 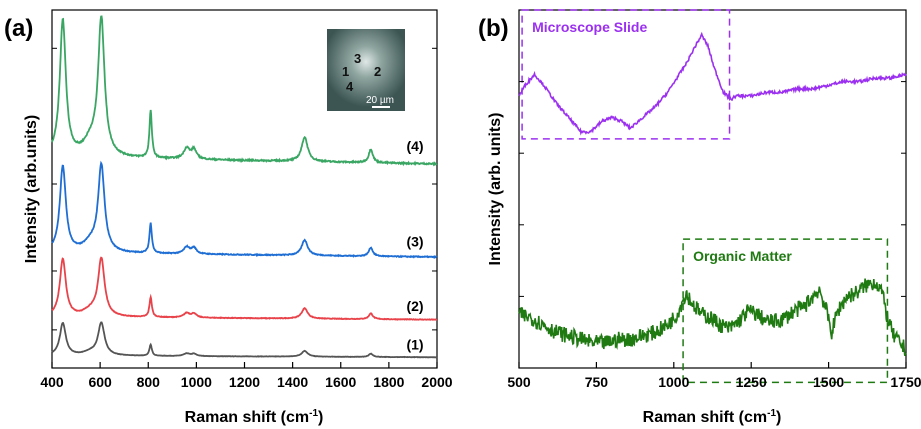 I want to click on panel-a-x-ticks: 400 600 800 1000 1200 1400 1600 1800 2000, so click(x=246, y=376).